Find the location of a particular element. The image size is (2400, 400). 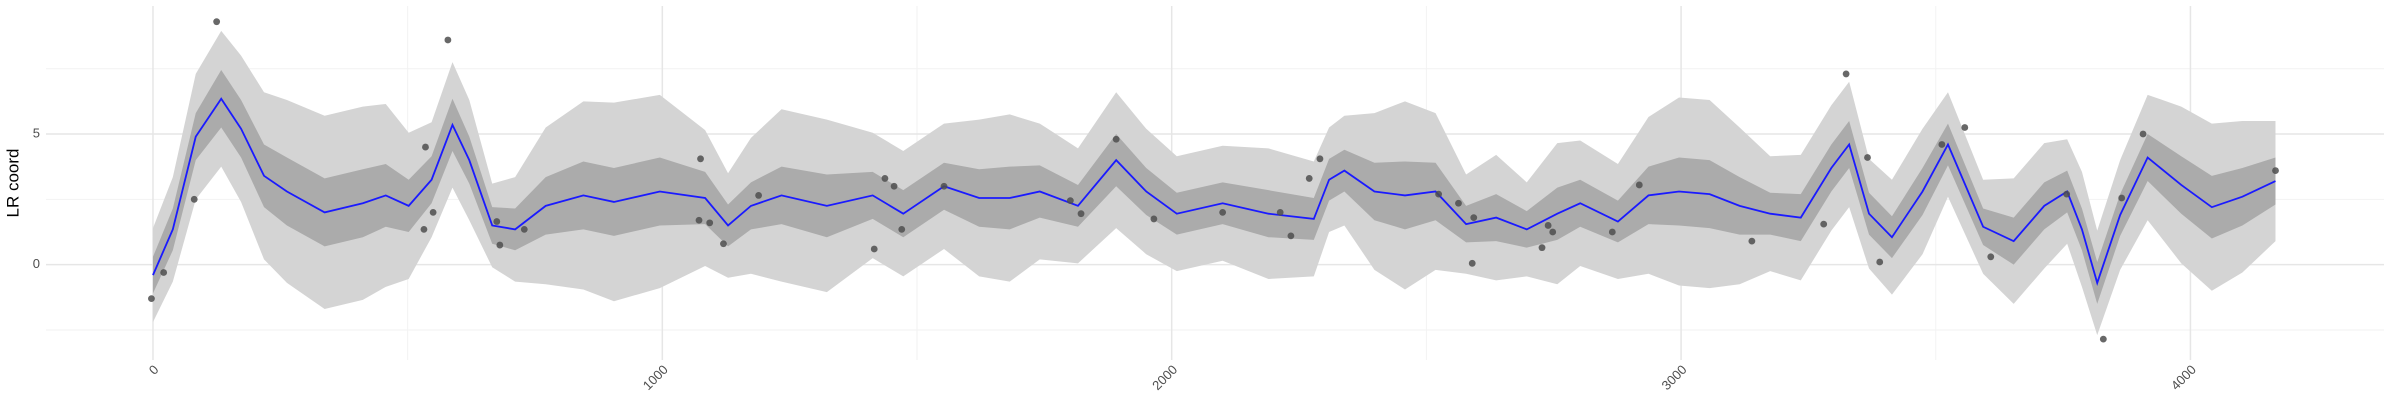

x-tick-label: 4000 is located at coordinates (2183, 377).